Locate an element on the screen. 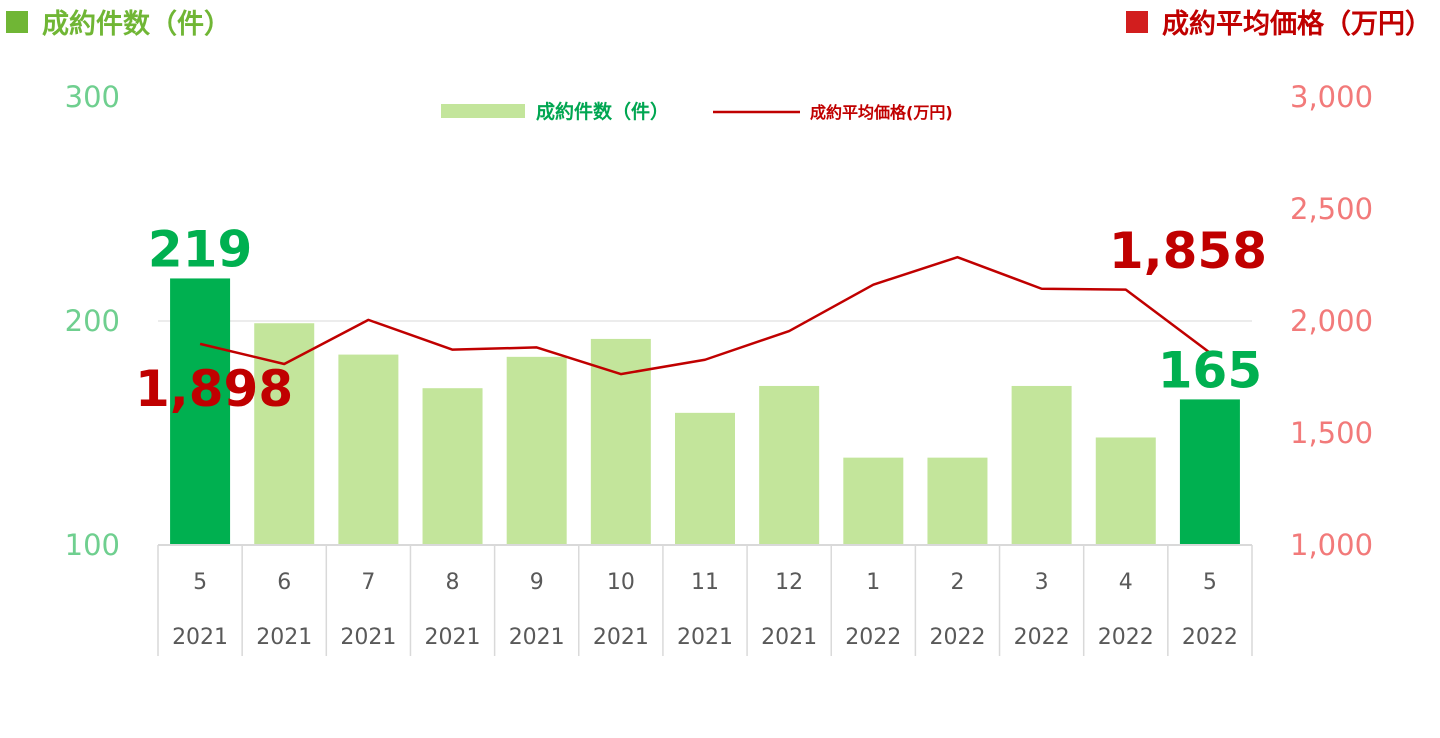 The height and width of the screenshot is (738, 1440). bar-series-marker-icon is located at coordinates (17, 21).